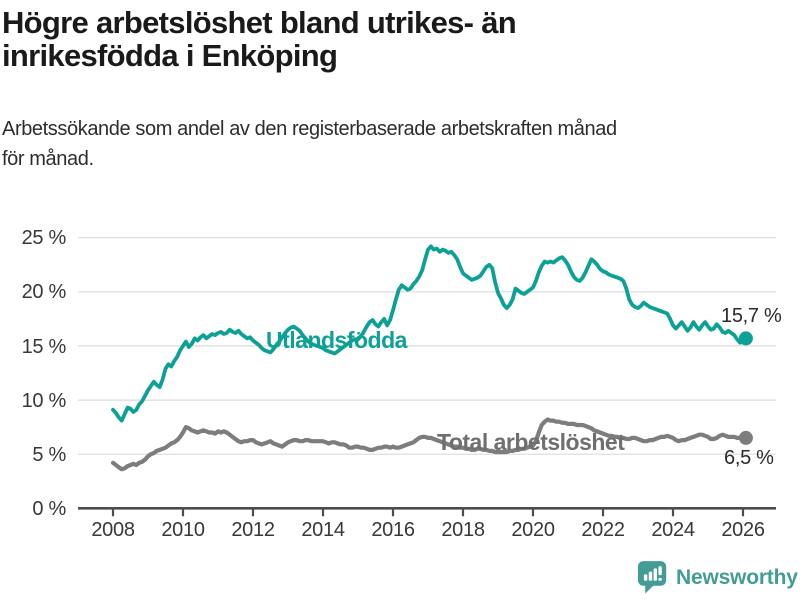  I want to click on series-end-dot-total-arbetsloshet, so click(745, 437).